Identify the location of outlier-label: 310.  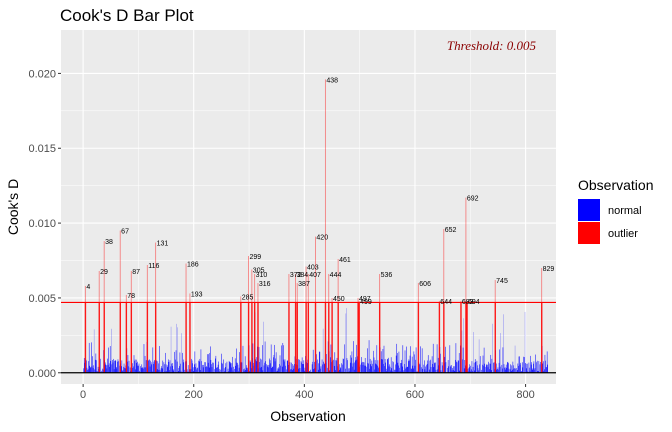
(262, 275).